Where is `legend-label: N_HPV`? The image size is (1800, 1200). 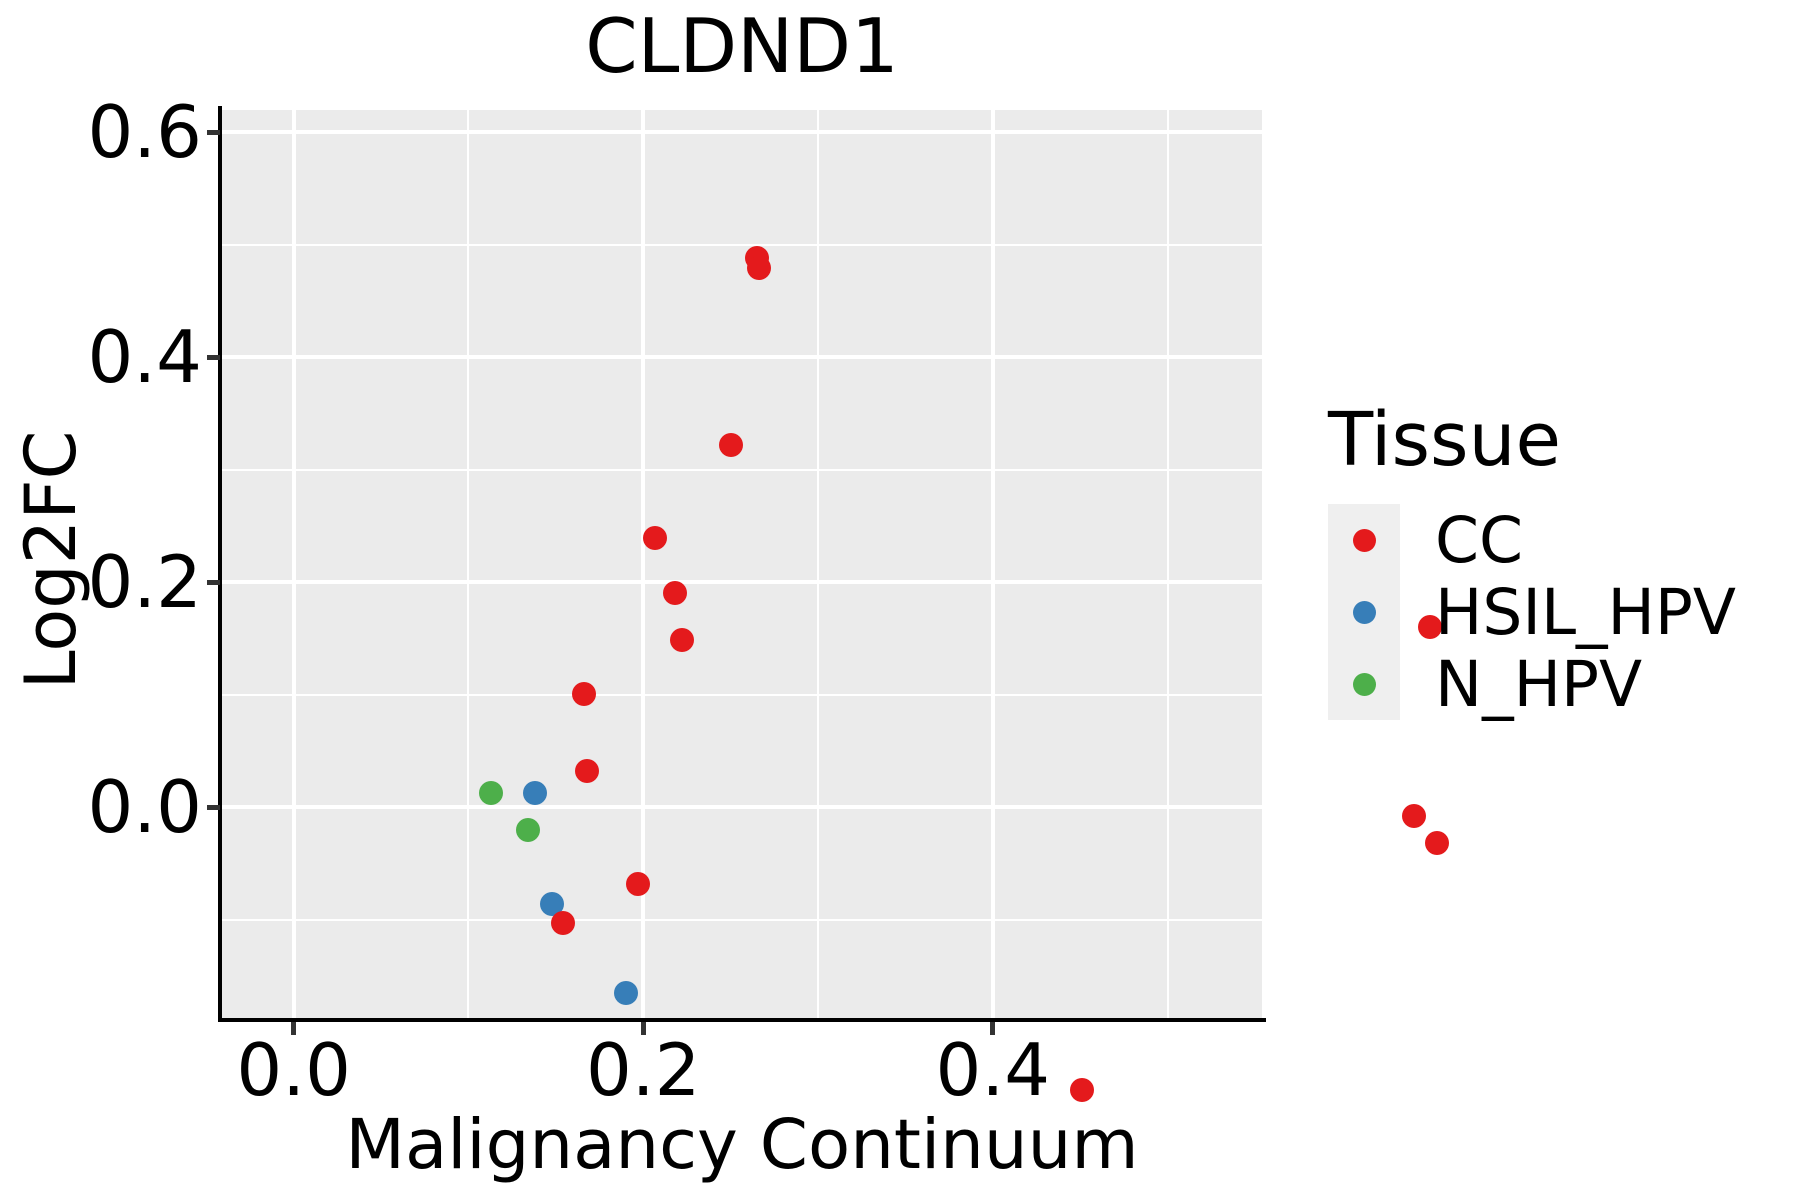 legend-label: N_HPV is located at coordinates (1539, 684).